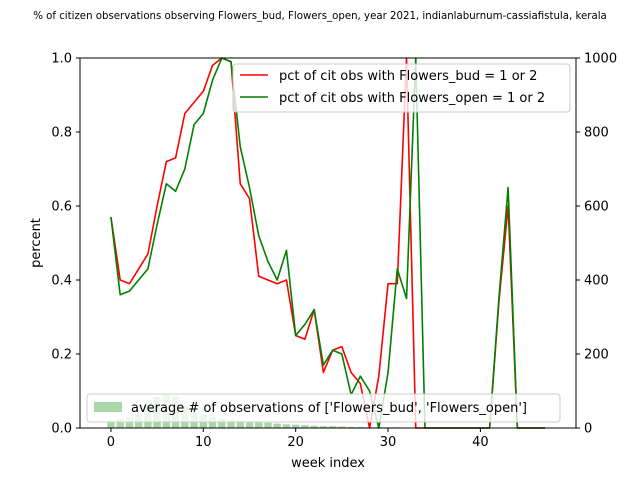 This screenshot has width=640, height=480. Describe the element at coordinates (61, 429) in the screenshot. I see `y-tick-label: 0.0` at that location.